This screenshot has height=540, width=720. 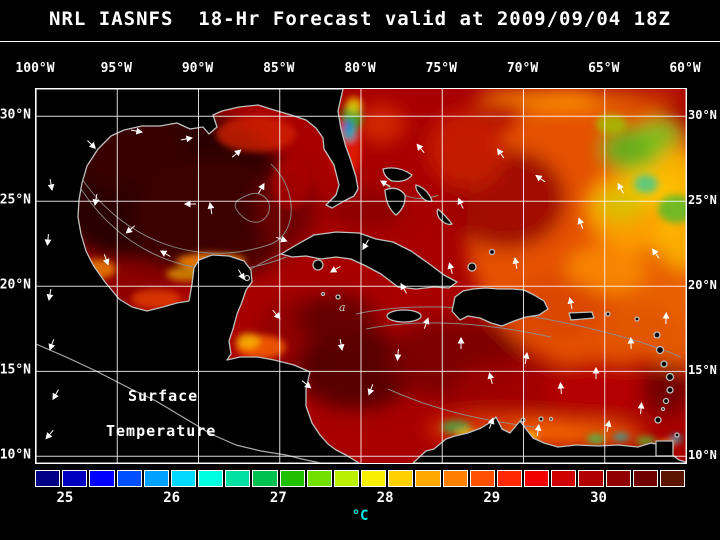 I want to click on lon-tick-label: 80°W, so click(x=360, y=68).